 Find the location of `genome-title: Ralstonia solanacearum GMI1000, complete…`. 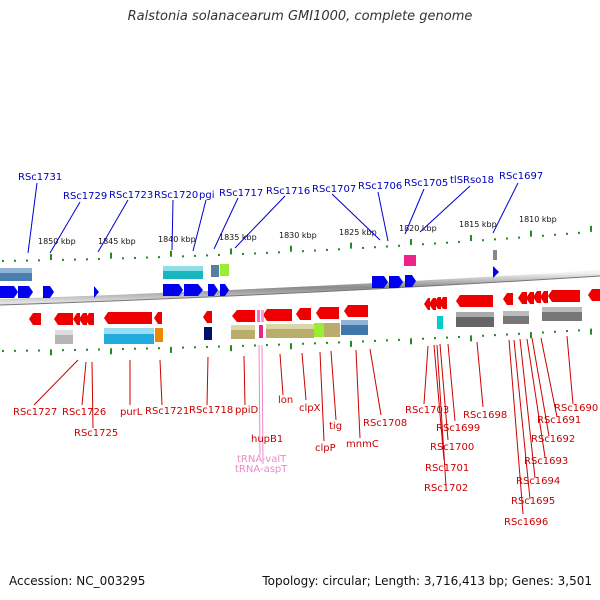

genome-title: Ralstonia solanacearum GMI1000, complete… is located at coordinates (300, 16).